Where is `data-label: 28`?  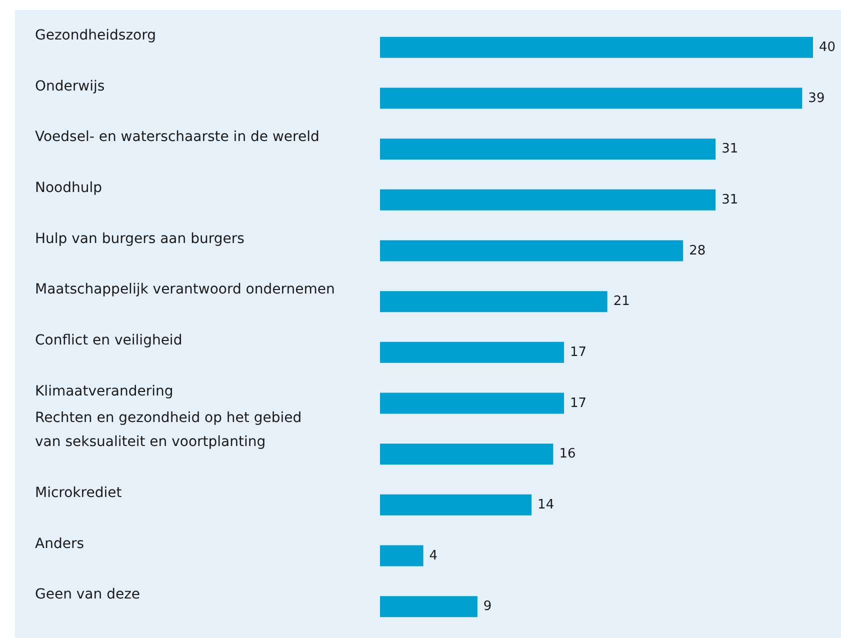
data-label: 28 is located at coordinates (697, 250).